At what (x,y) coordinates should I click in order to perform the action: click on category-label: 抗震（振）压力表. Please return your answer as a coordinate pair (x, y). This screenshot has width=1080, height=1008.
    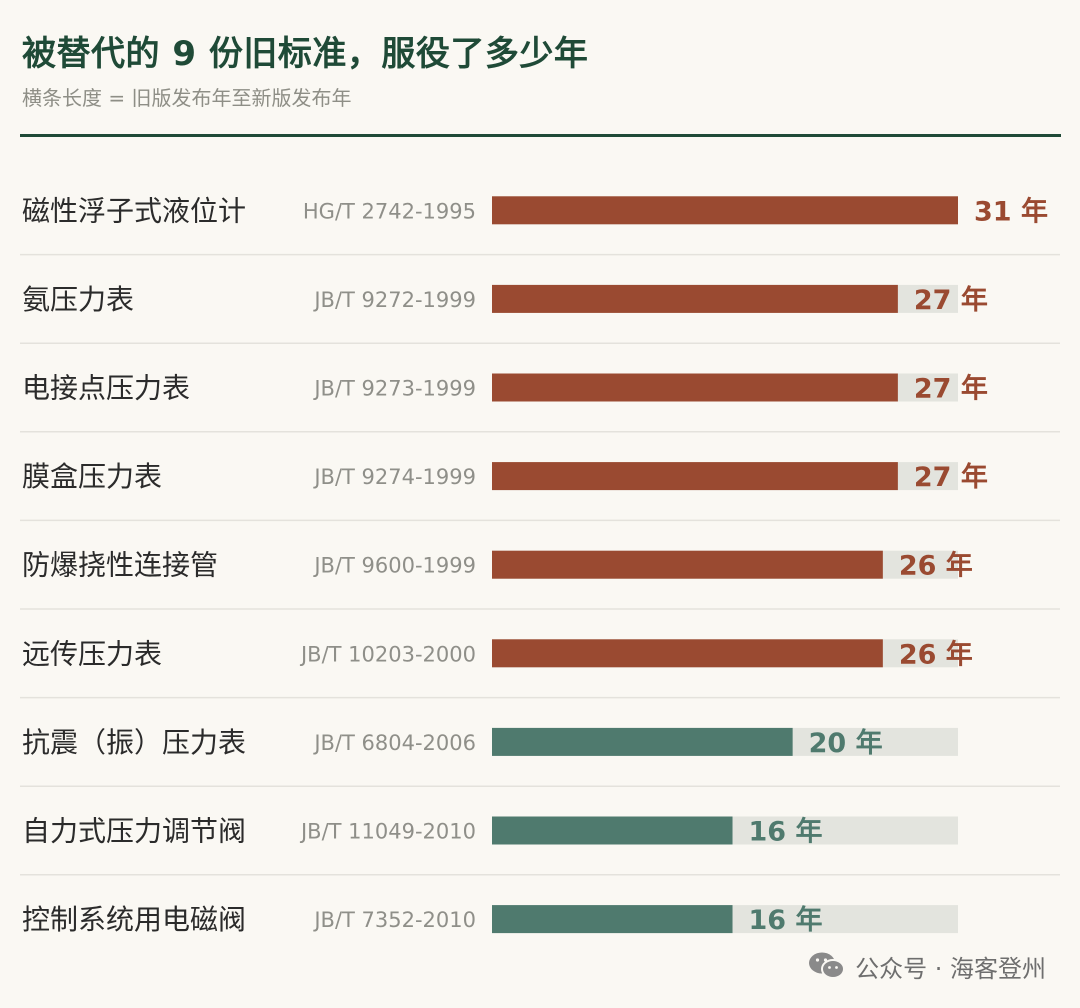
    Looking at the image, I should click on (134, 742).